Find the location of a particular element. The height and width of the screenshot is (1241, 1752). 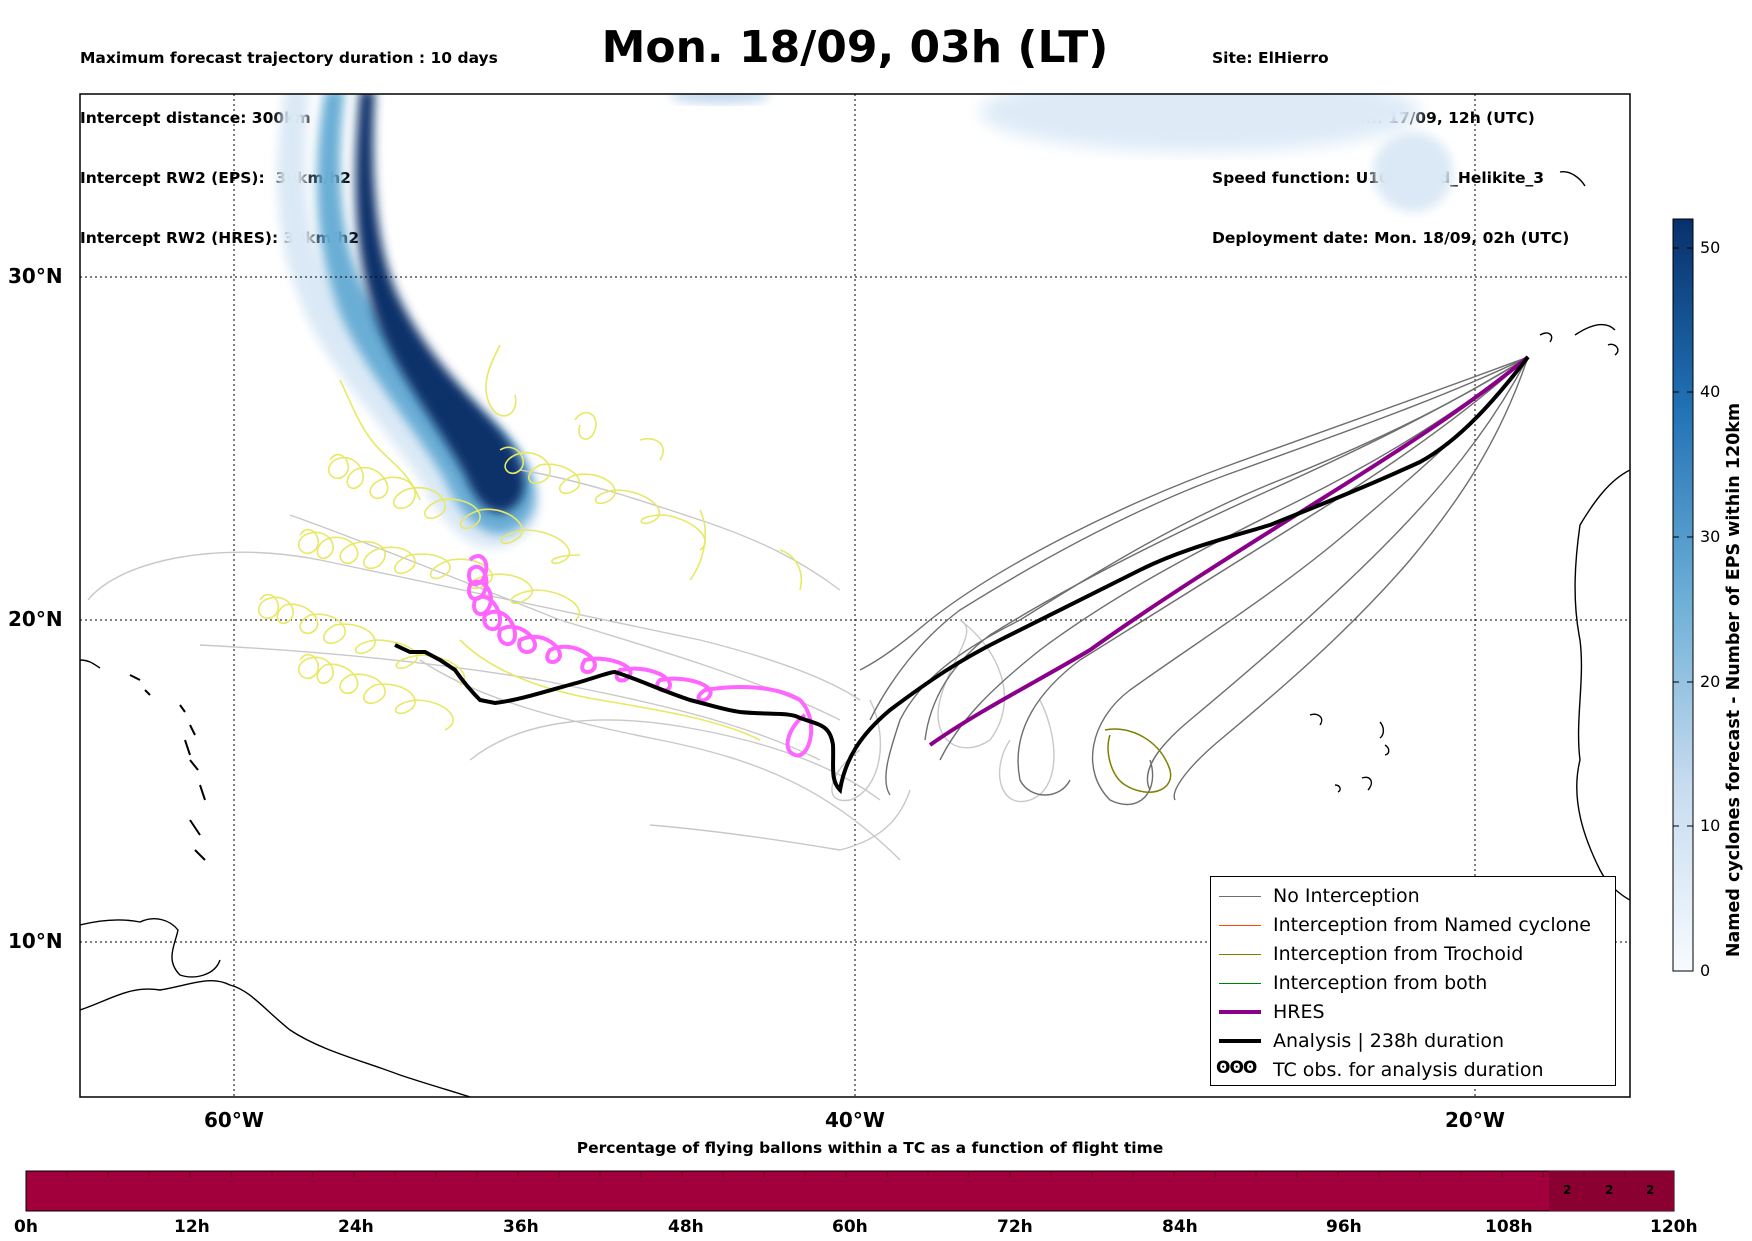

lon-label-60w: 60°W is located at coordinates (234, 1120).